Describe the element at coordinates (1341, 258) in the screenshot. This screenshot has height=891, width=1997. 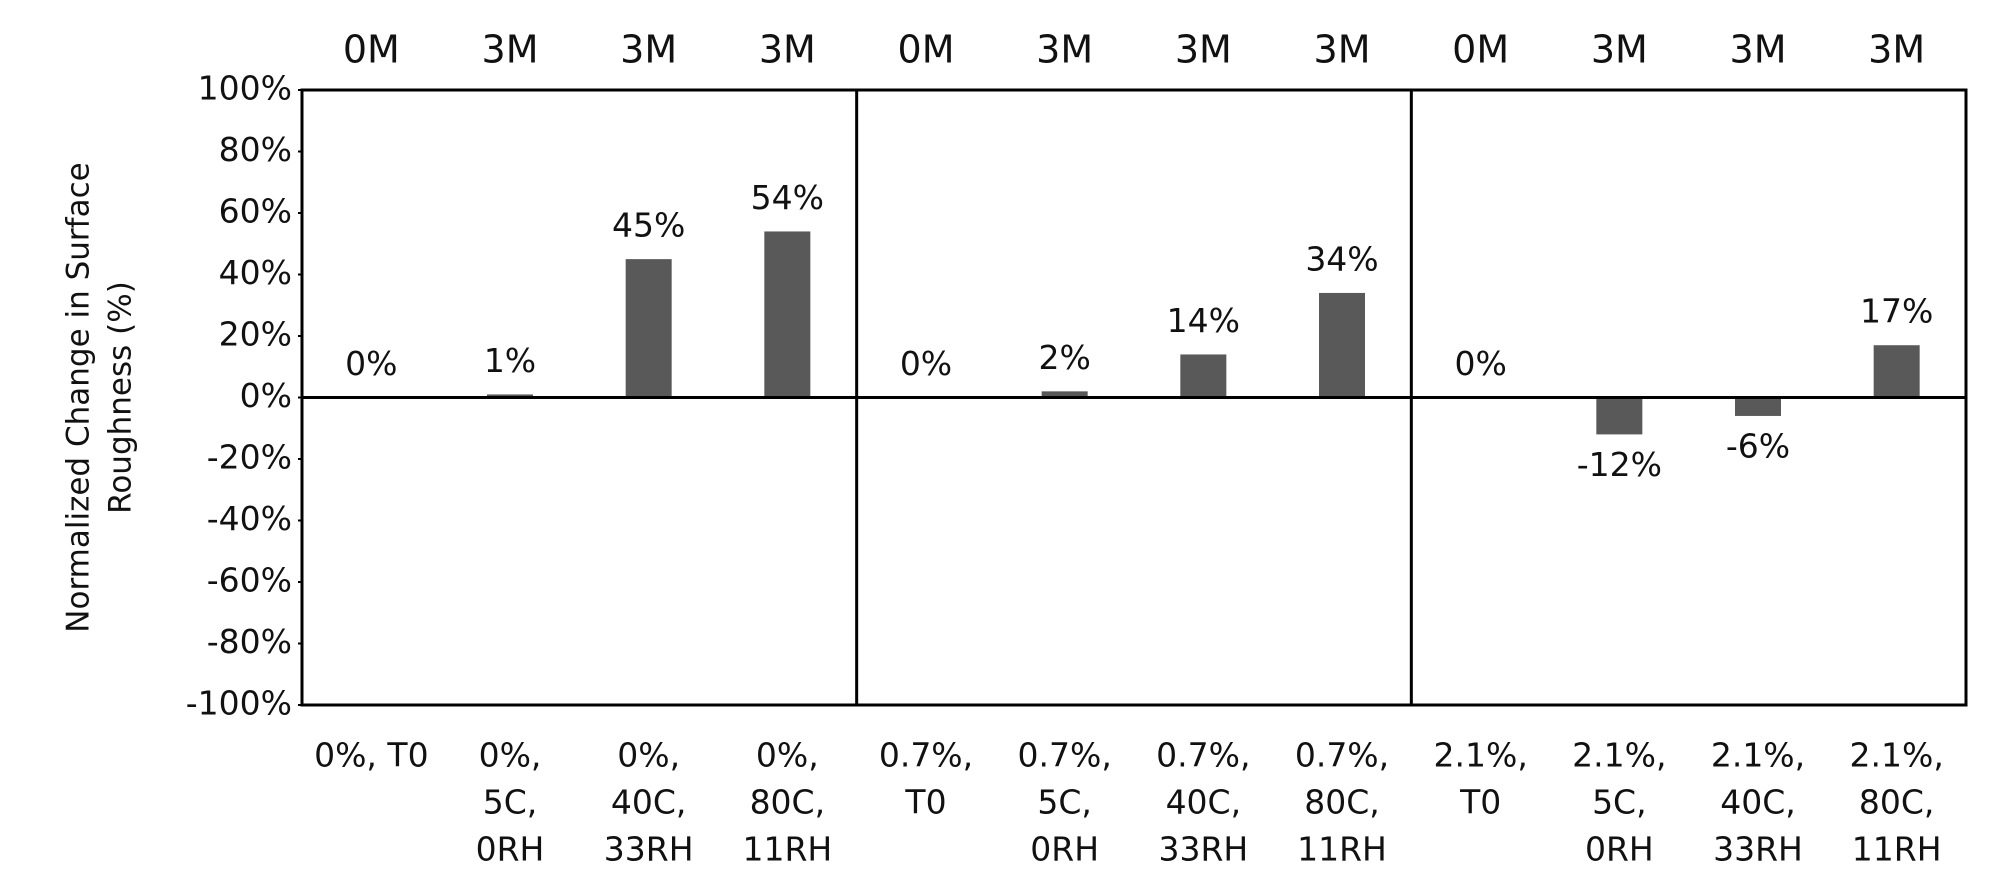
I see `value-label: 34%` at that location.